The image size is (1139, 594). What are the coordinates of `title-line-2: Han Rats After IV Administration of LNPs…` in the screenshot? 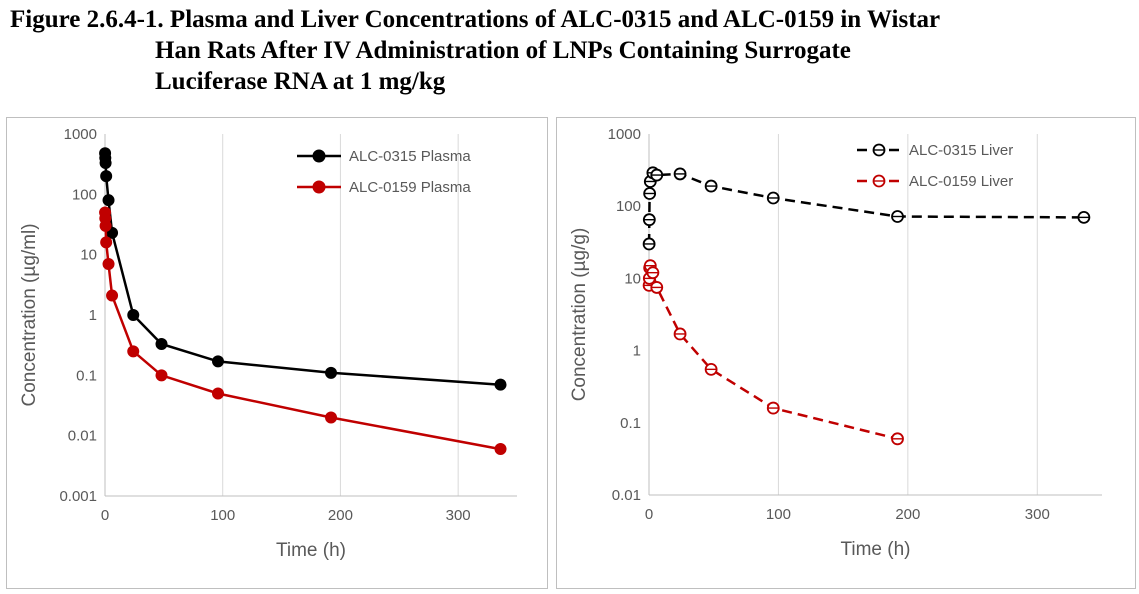 It's located at (503, 50).